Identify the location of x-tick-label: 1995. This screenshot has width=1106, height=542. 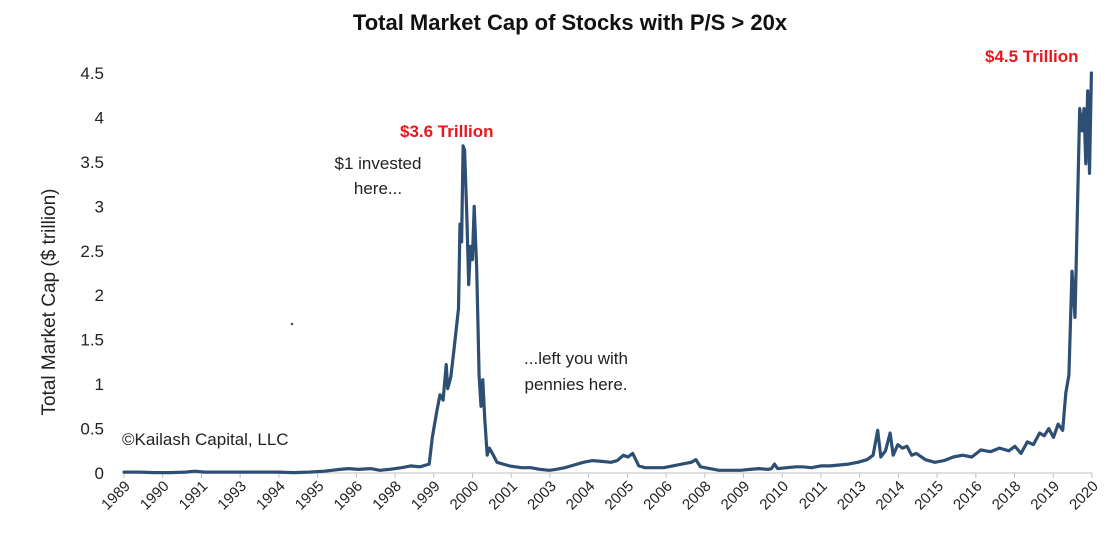
(310, 496).